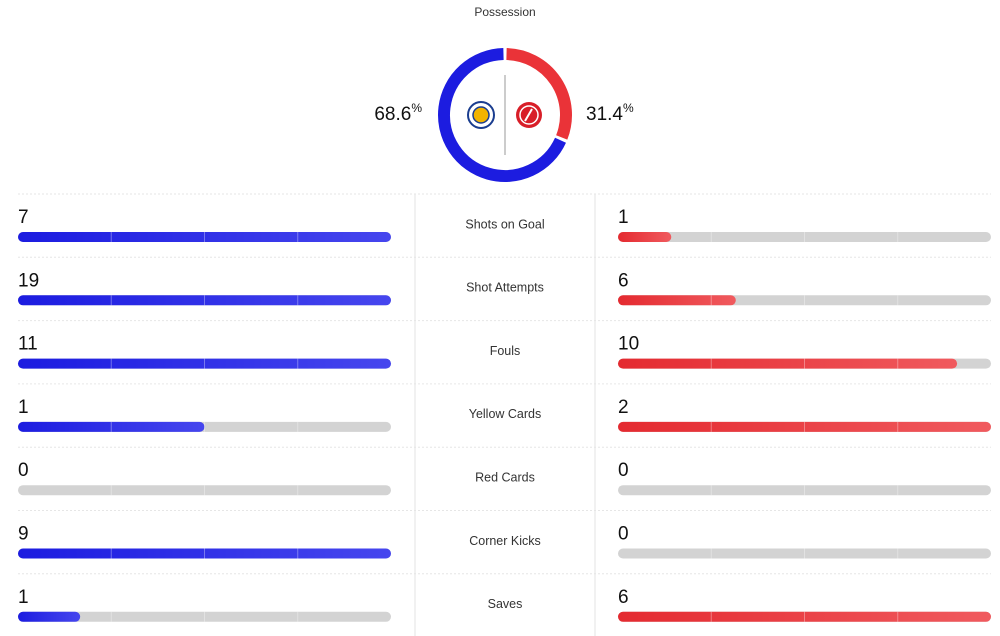  Describe the element at coordinates (505, 604) in the screenshot. I see `stat-label: Saves` at that location.